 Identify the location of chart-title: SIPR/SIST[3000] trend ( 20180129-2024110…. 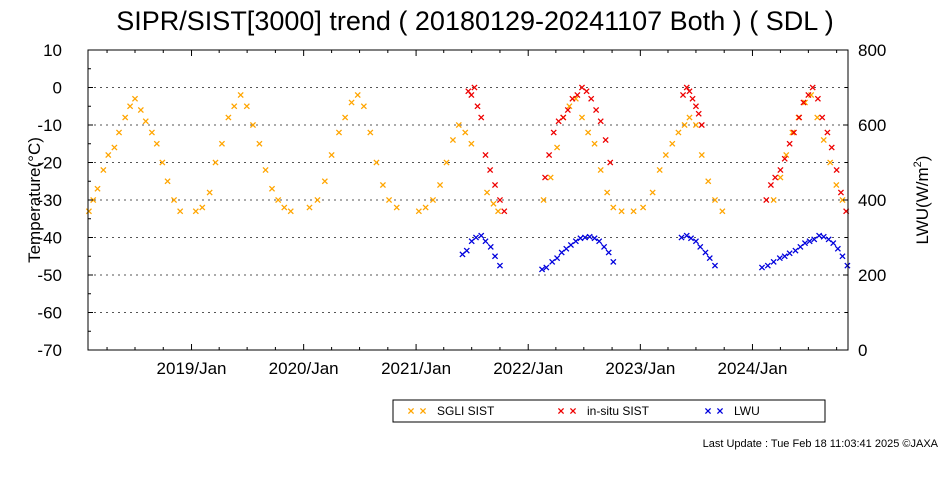
(475, 21).